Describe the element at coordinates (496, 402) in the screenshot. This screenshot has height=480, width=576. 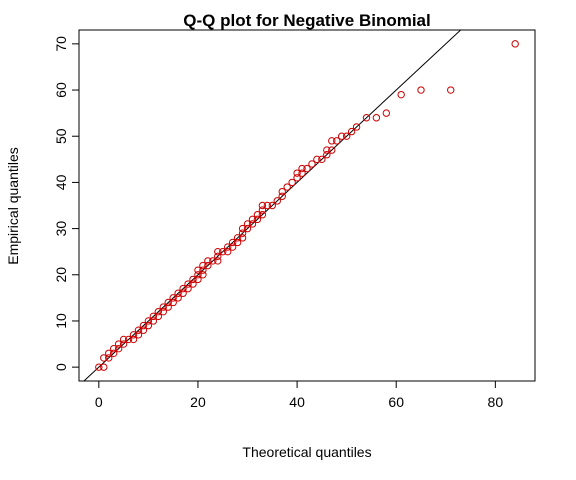
I see `x-tick-label: 80` at that location.